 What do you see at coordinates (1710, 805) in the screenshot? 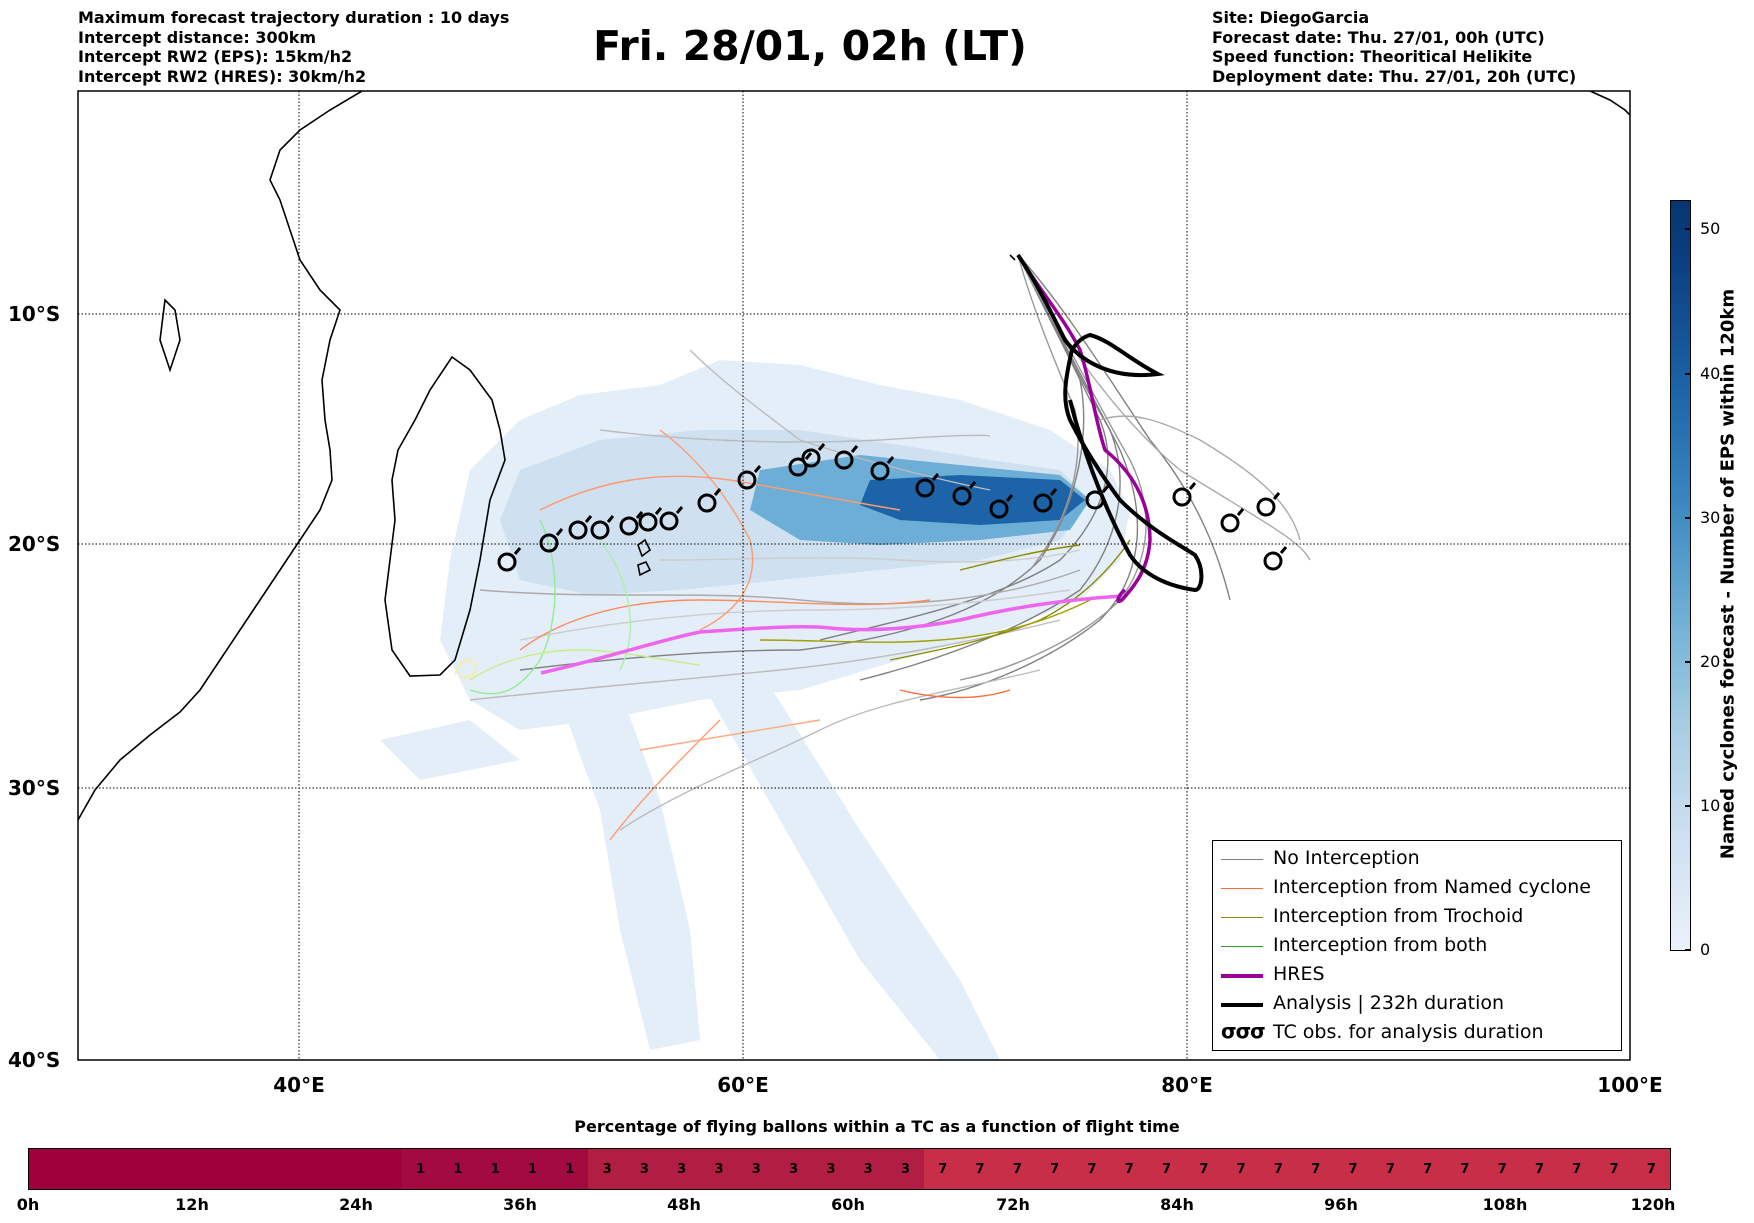
I see `colorbar-tick: 10` at bounding box center [1710, 805].